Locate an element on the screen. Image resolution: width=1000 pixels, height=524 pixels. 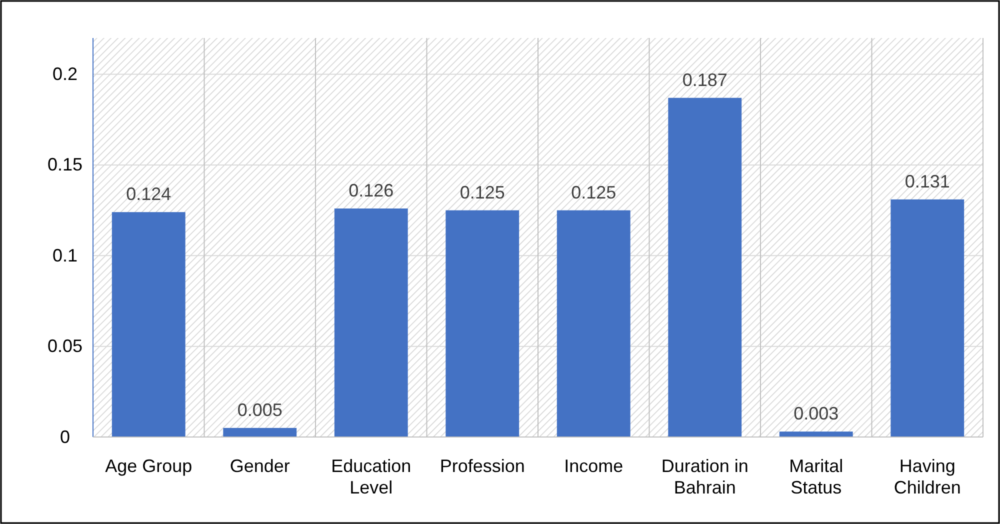
data-label: 0.126 is located at coordinates (371, 190).